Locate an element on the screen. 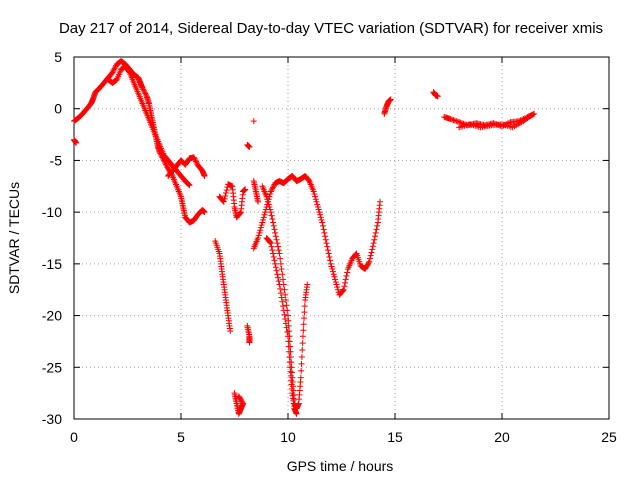 Image resolution: width=640 pixels, height=480 pixels. x-tick-label: 0 is located at coordinates (74, 437).